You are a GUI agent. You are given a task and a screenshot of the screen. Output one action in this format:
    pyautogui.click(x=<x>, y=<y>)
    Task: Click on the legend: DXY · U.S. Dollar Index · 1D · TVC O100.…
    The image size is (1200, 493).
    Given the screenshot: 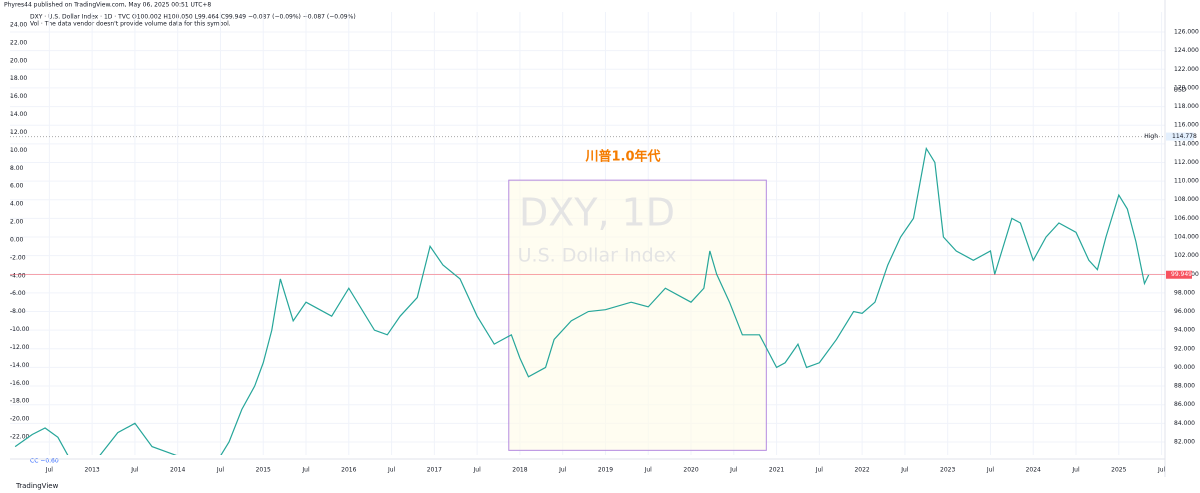 What is the action you would take?
    pyautogui.click(x=193, y=17)
    